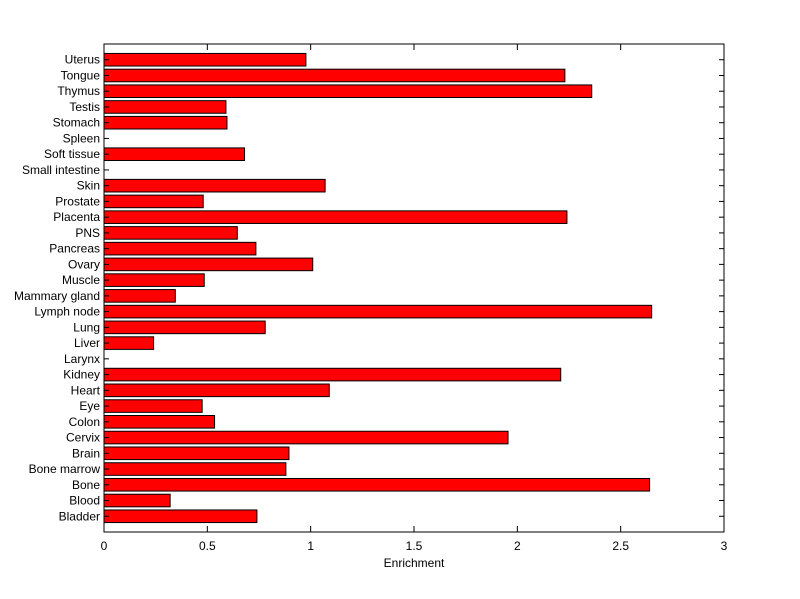  What do you see at coordinates (170, 233) in the screenshot?
I see `bar-pns` at bounding box center [170, 233].